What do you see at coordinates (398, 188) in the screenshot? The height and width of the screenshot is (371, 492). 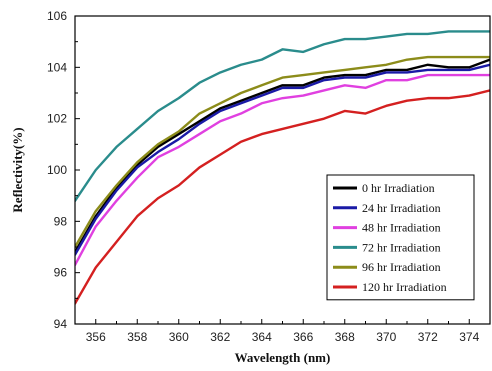 I see `legend-label-0: 0 hr Irradiation` at bounding box center [398, 188].